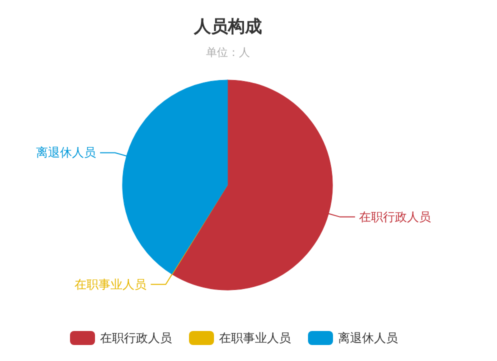  I want to click on chart-title: 人员构成, so click(227, 27).